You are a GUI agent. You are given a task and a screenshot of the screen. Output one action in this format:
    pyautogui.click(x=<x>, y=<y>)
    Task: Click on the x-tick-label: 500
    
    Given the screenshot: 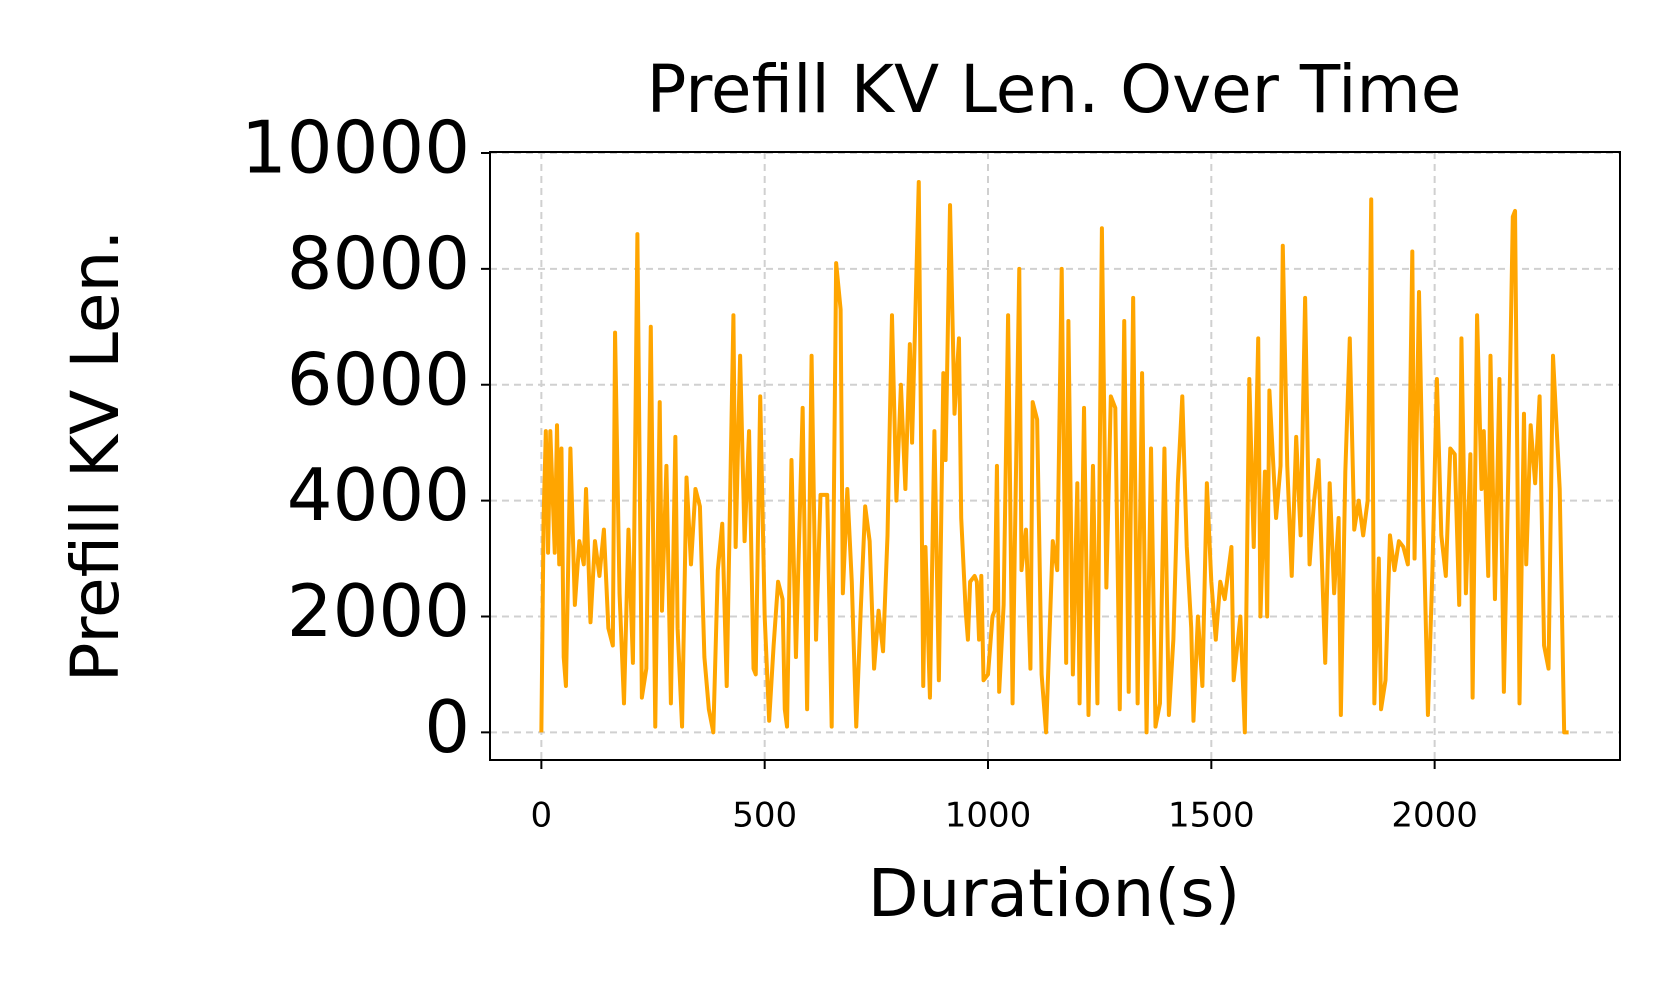 What is the action you would take?
    pyautogui.click(x=764, y=816)
    